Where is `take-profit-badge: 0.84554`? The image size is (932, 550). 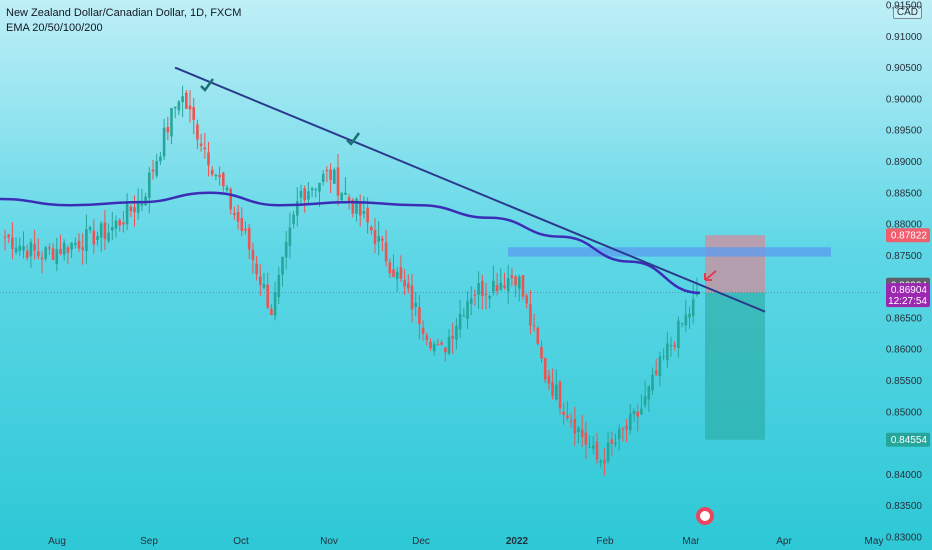
take-profit-badge: 0.84554 is located at coordinates (909, 440).